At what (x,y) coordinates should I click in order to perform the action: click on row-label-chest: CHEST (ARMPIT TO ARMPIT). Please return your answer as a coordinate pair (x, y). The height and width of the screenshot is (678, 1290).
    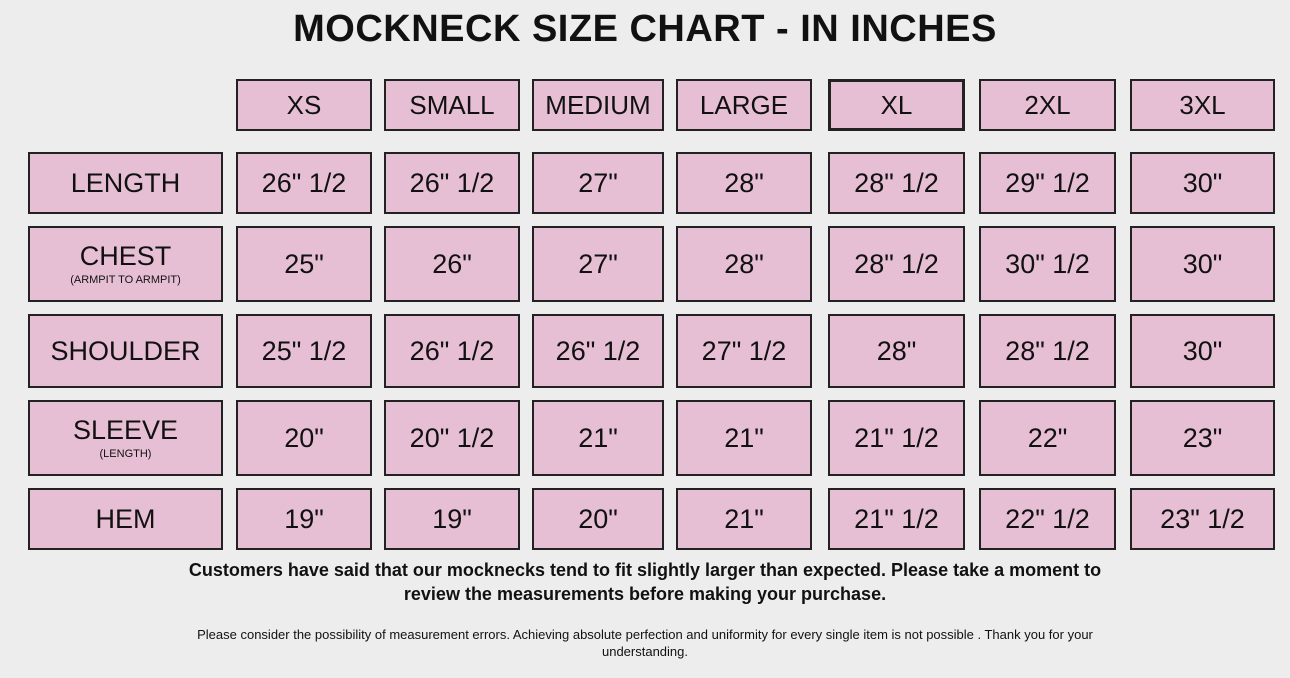
    Looking at the image, I should click on (125, 264).